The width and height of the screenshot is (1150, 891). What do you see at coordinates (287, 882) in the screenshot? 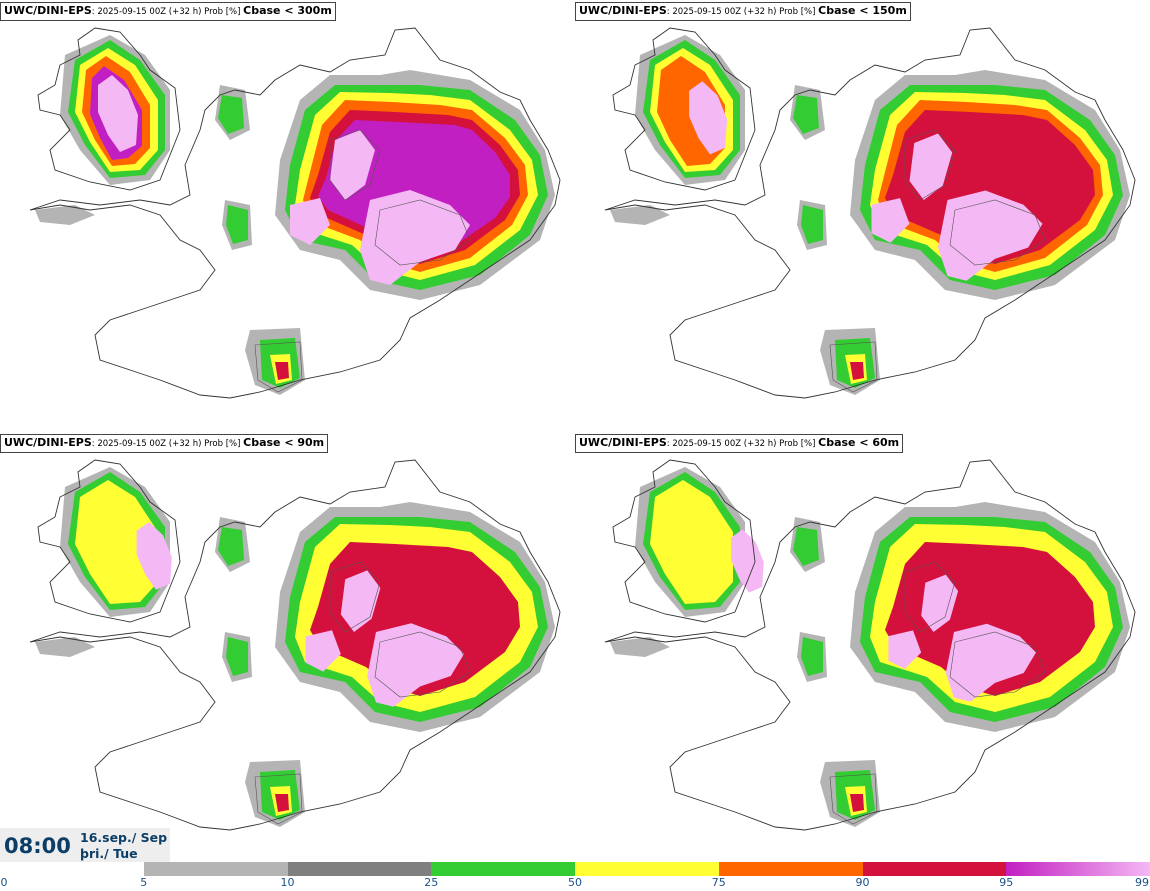
I see `colorbar-tick: 10` at bounding box center [287, 882].